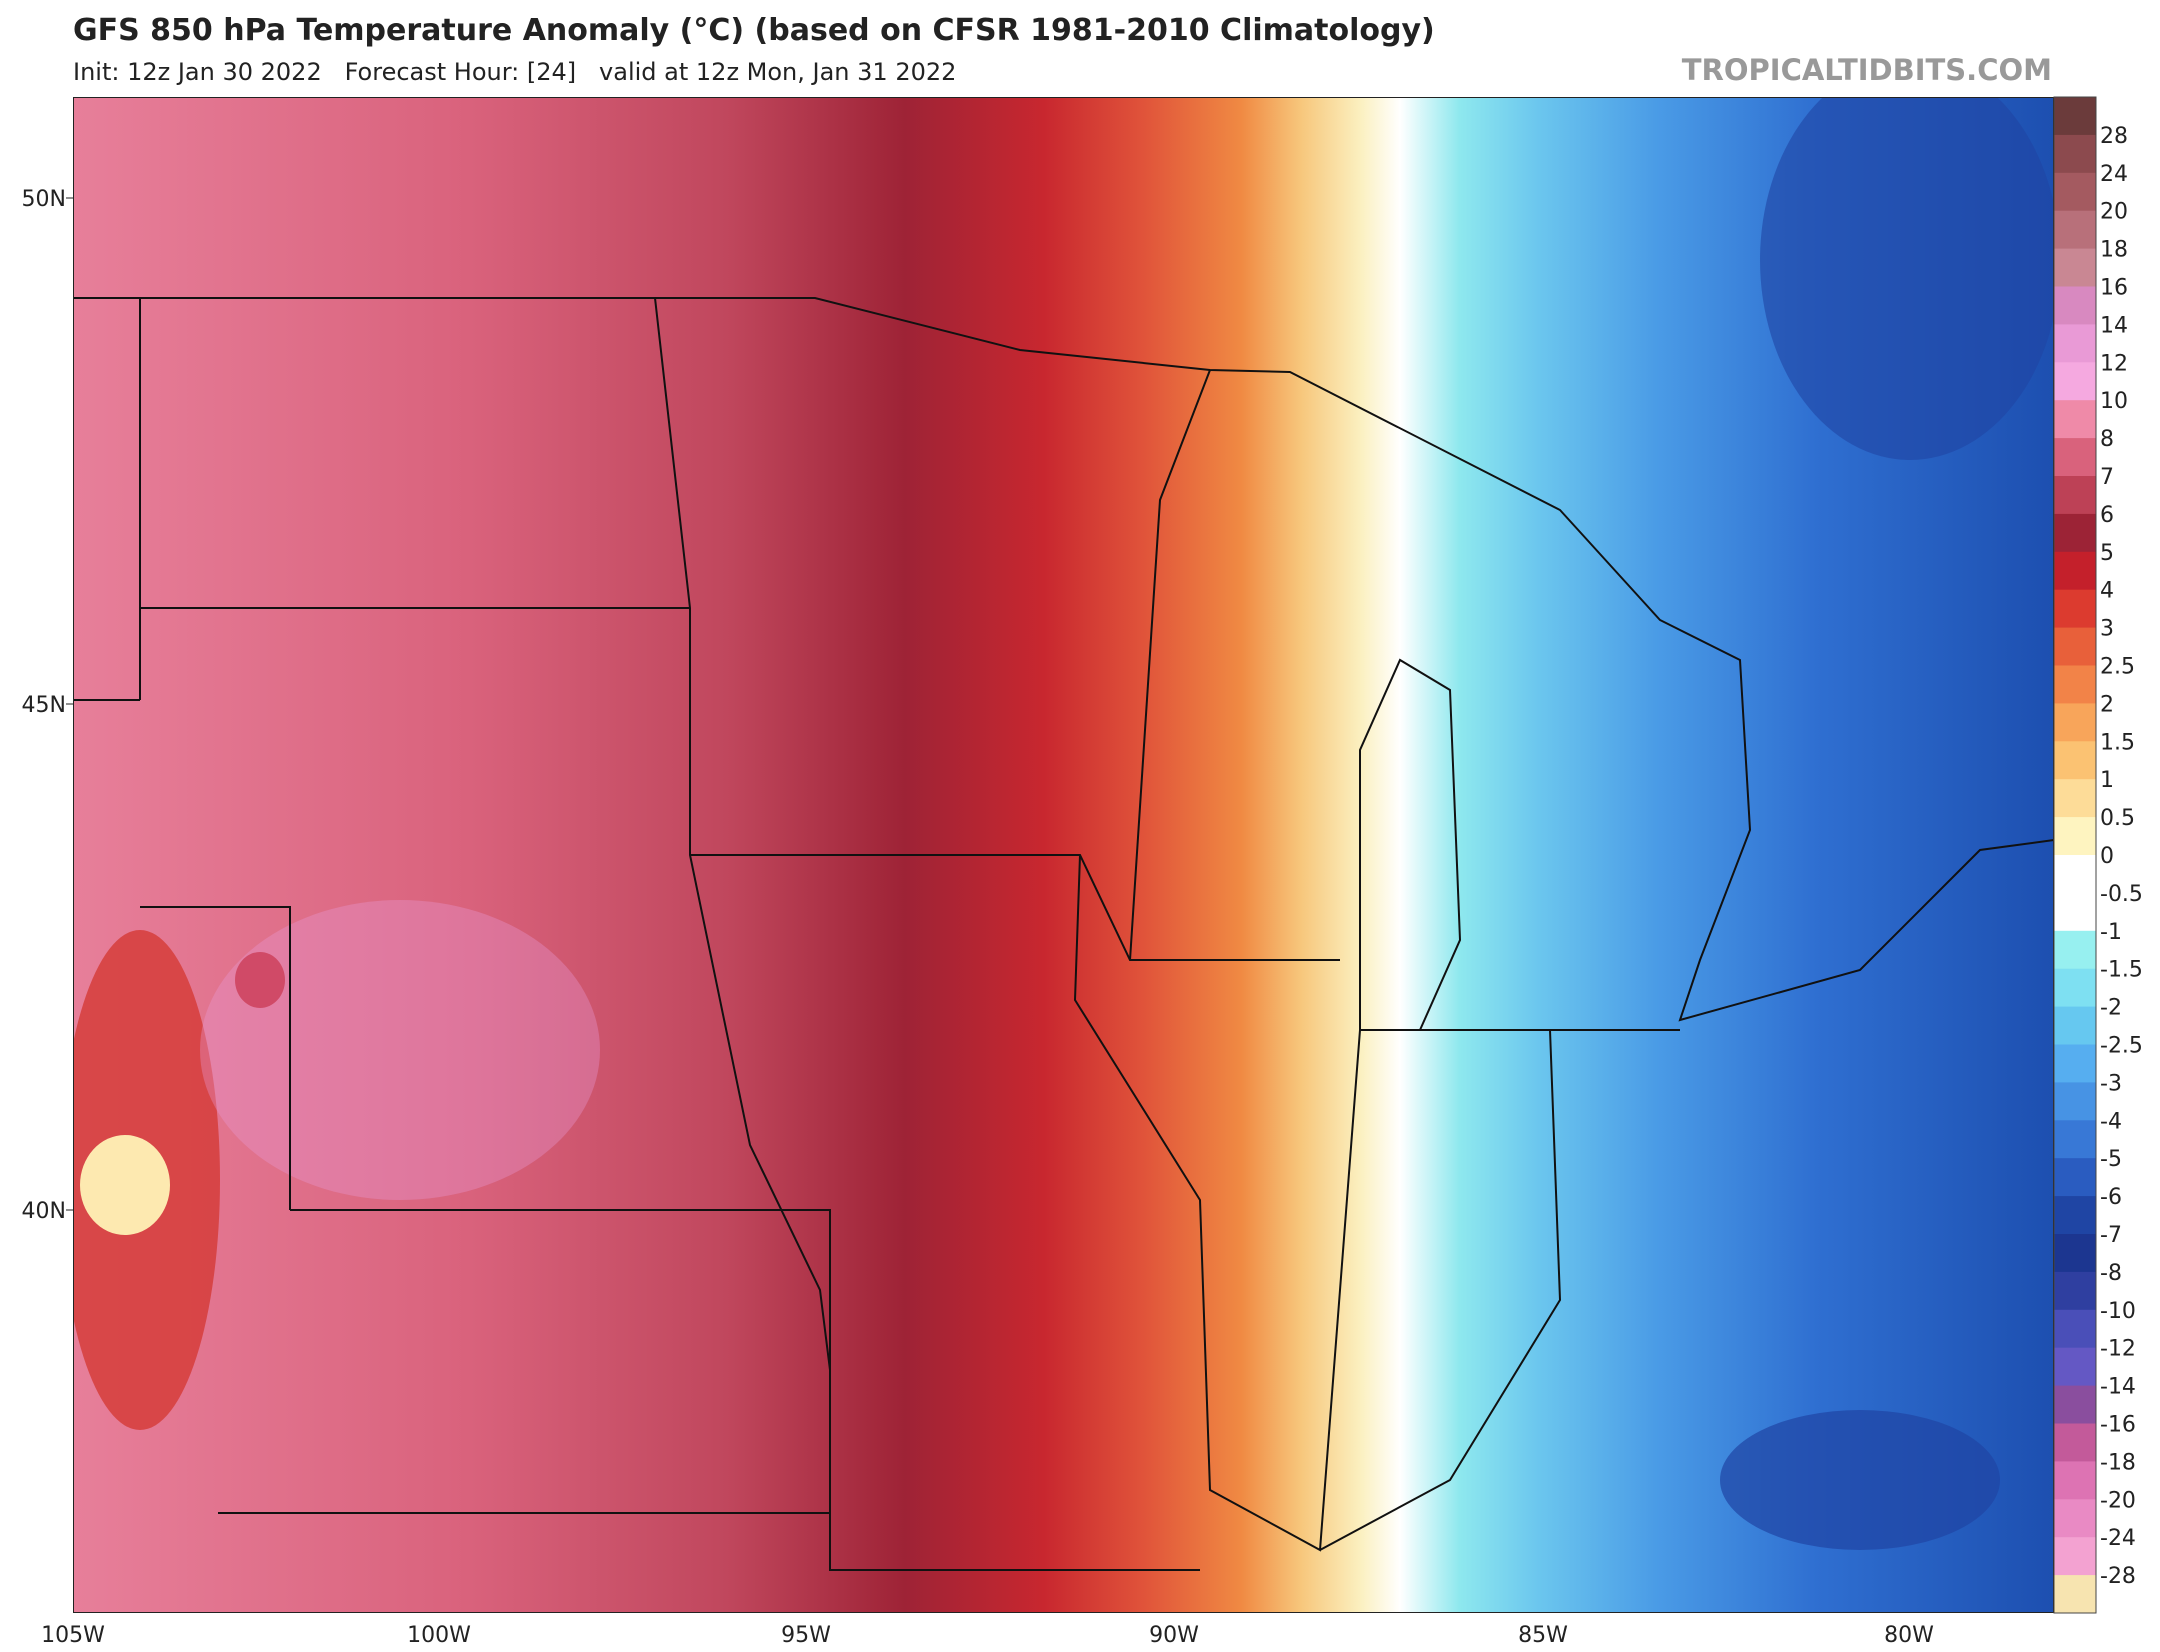  What do you see at coordinates (2114, 174) in the screenshot?
I see `colorbar-label: 24` at bounding box center [2114, 174].